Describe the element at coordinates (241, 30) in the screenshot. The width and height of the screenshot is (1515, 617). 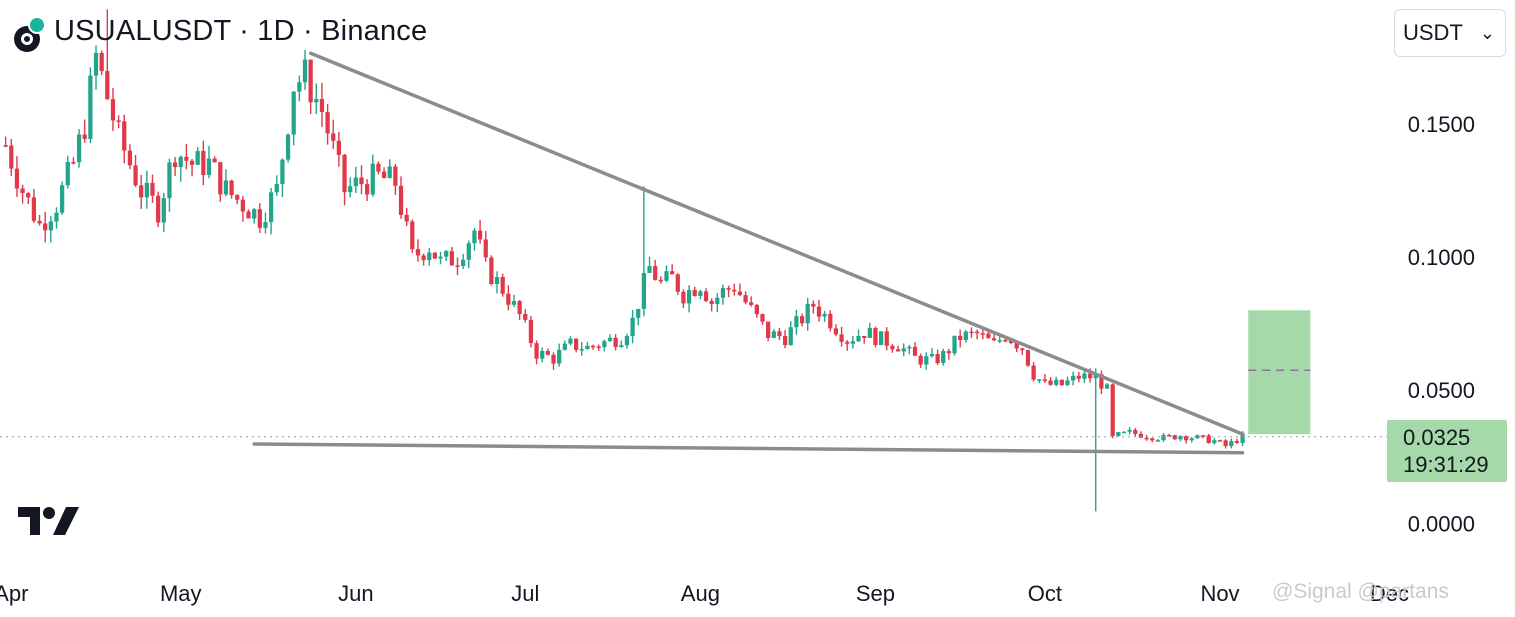
I see `symbol-title: USUALUSDT · 1D · Binance` at that location.